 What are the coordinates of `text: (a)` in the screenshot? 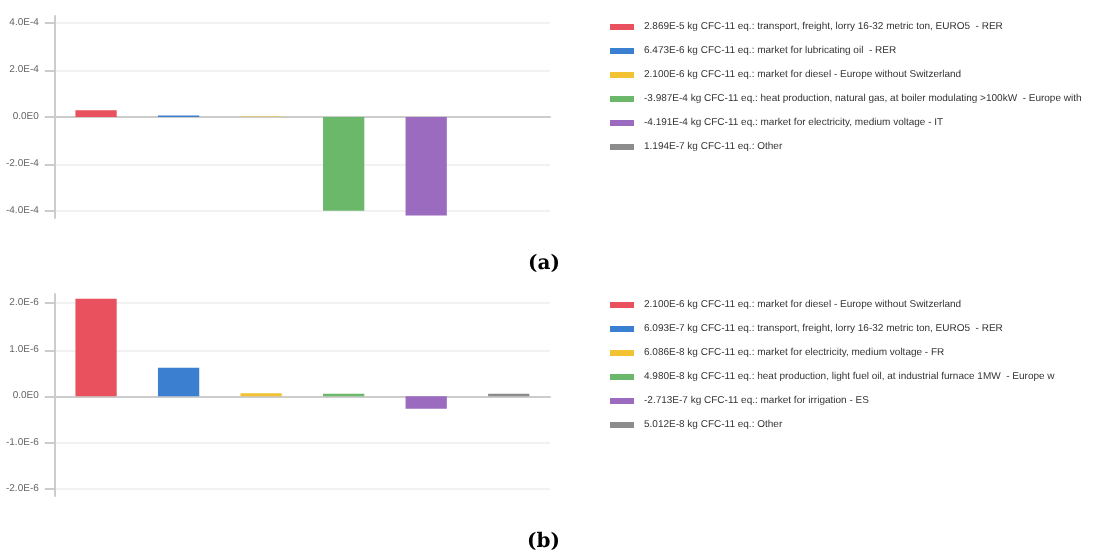 It's located at (544, 264).